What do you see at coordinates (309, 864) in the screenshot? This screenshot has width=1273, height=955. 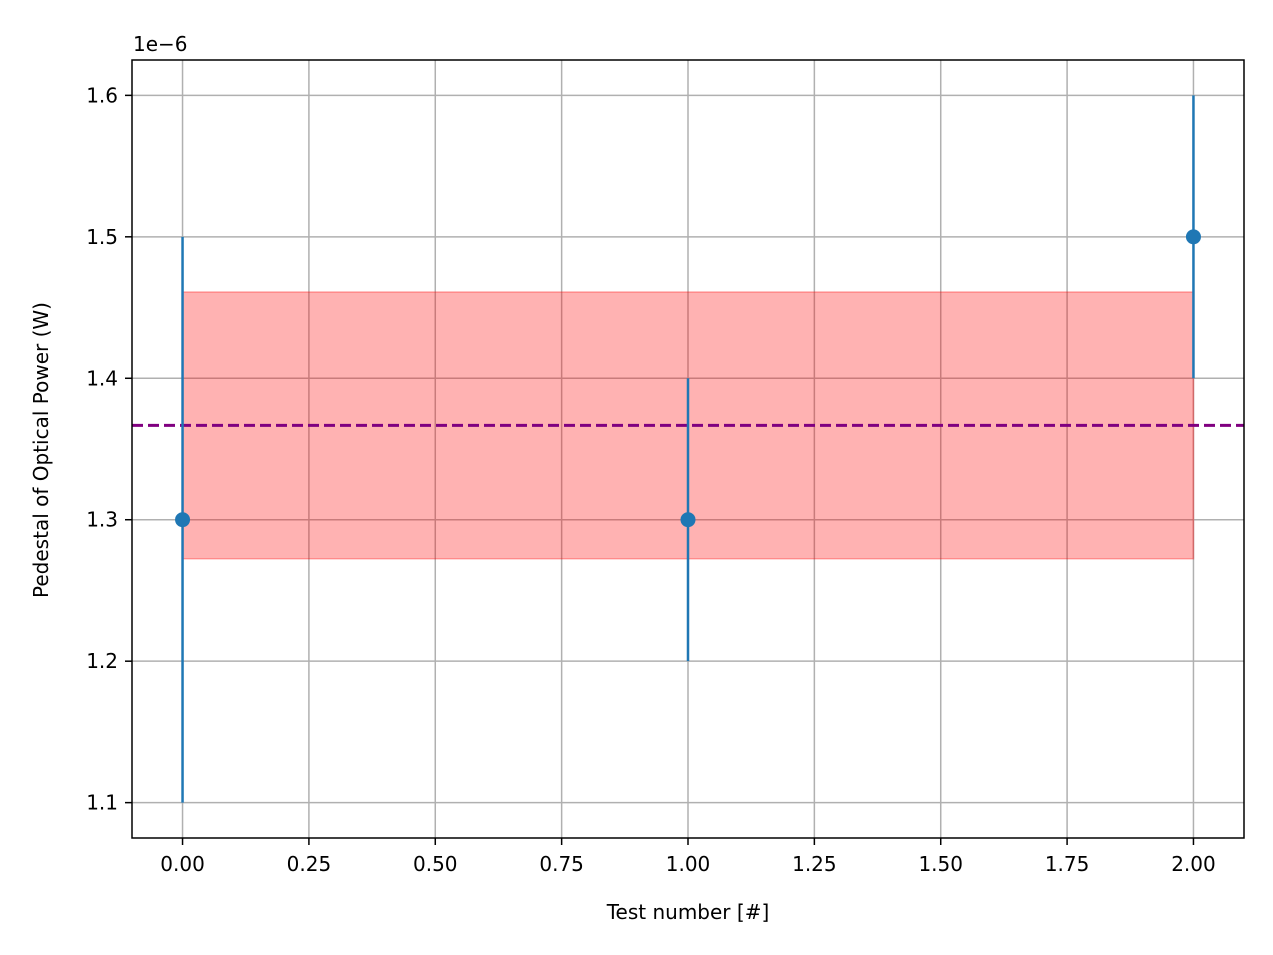 I see `x-tick-label: 0.25` at bounding box center [309, 864].